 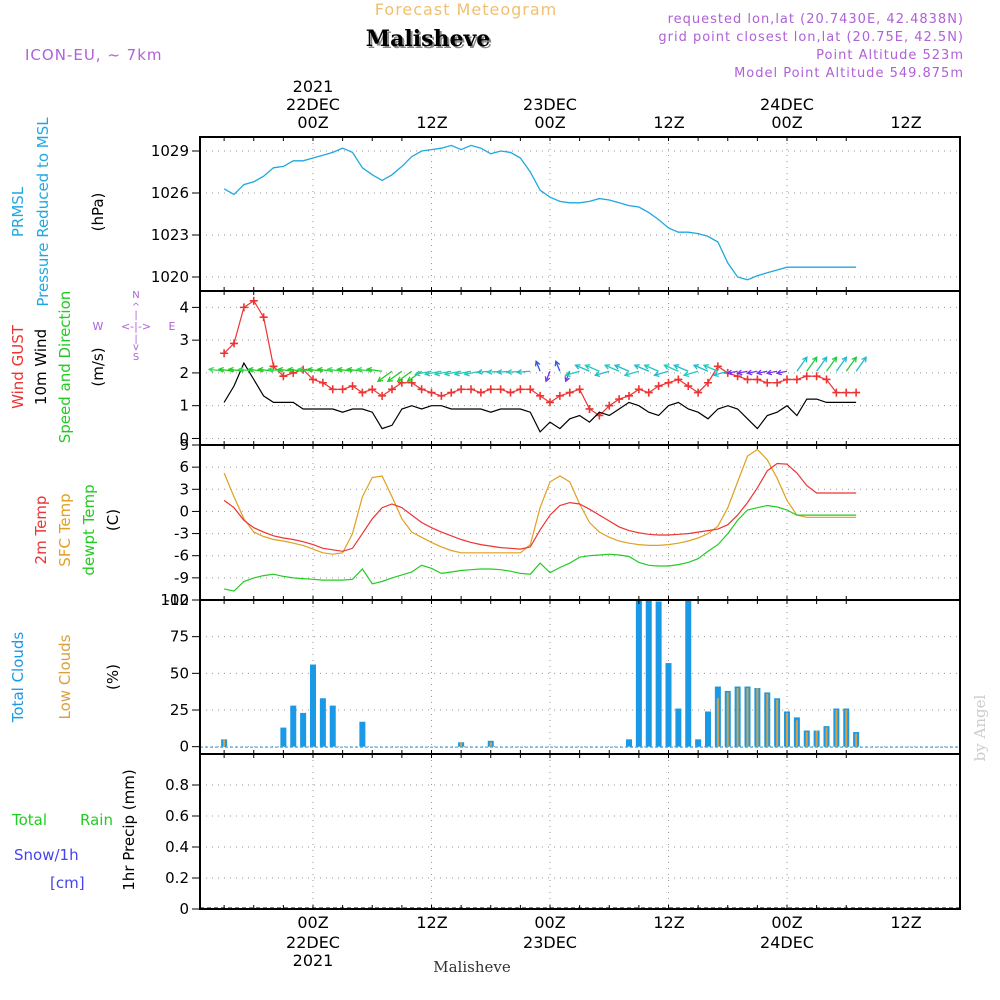 I want to click on y-tick-label: 0.6, so click(x=177, y=816).